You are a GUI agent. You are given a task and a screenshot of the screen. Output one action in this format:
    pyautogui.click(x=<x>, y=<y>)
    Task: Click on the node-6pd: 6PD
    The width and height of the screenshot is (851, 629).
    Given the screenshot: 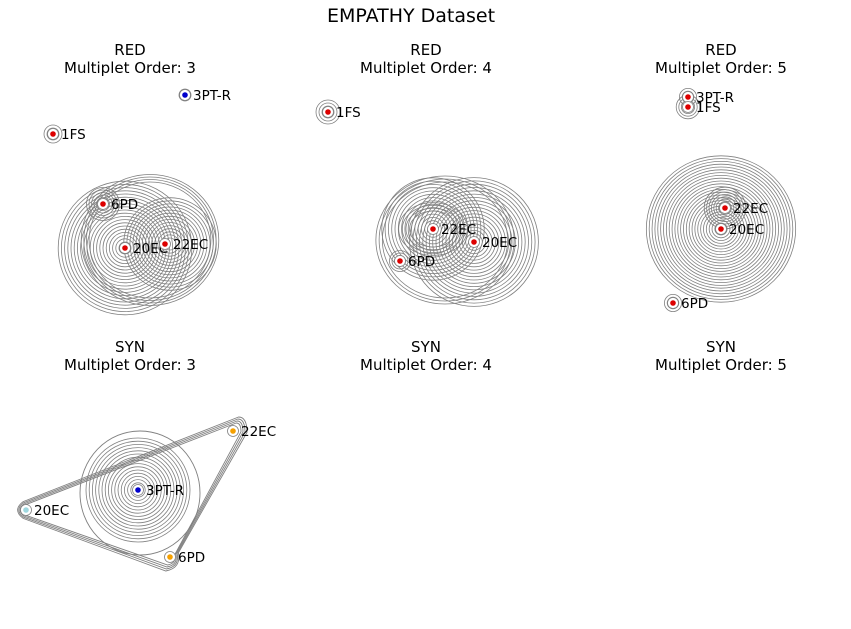 What is the action you would take?
    pyautogui.click(x=687, y=304)
    